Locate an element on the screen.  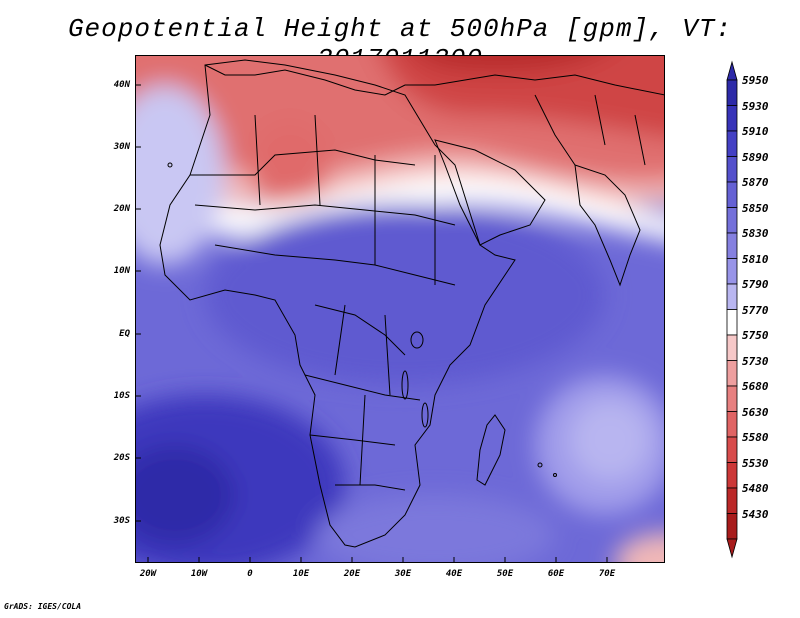
lon-label-0: 0 is located at coordinates (250, 574).